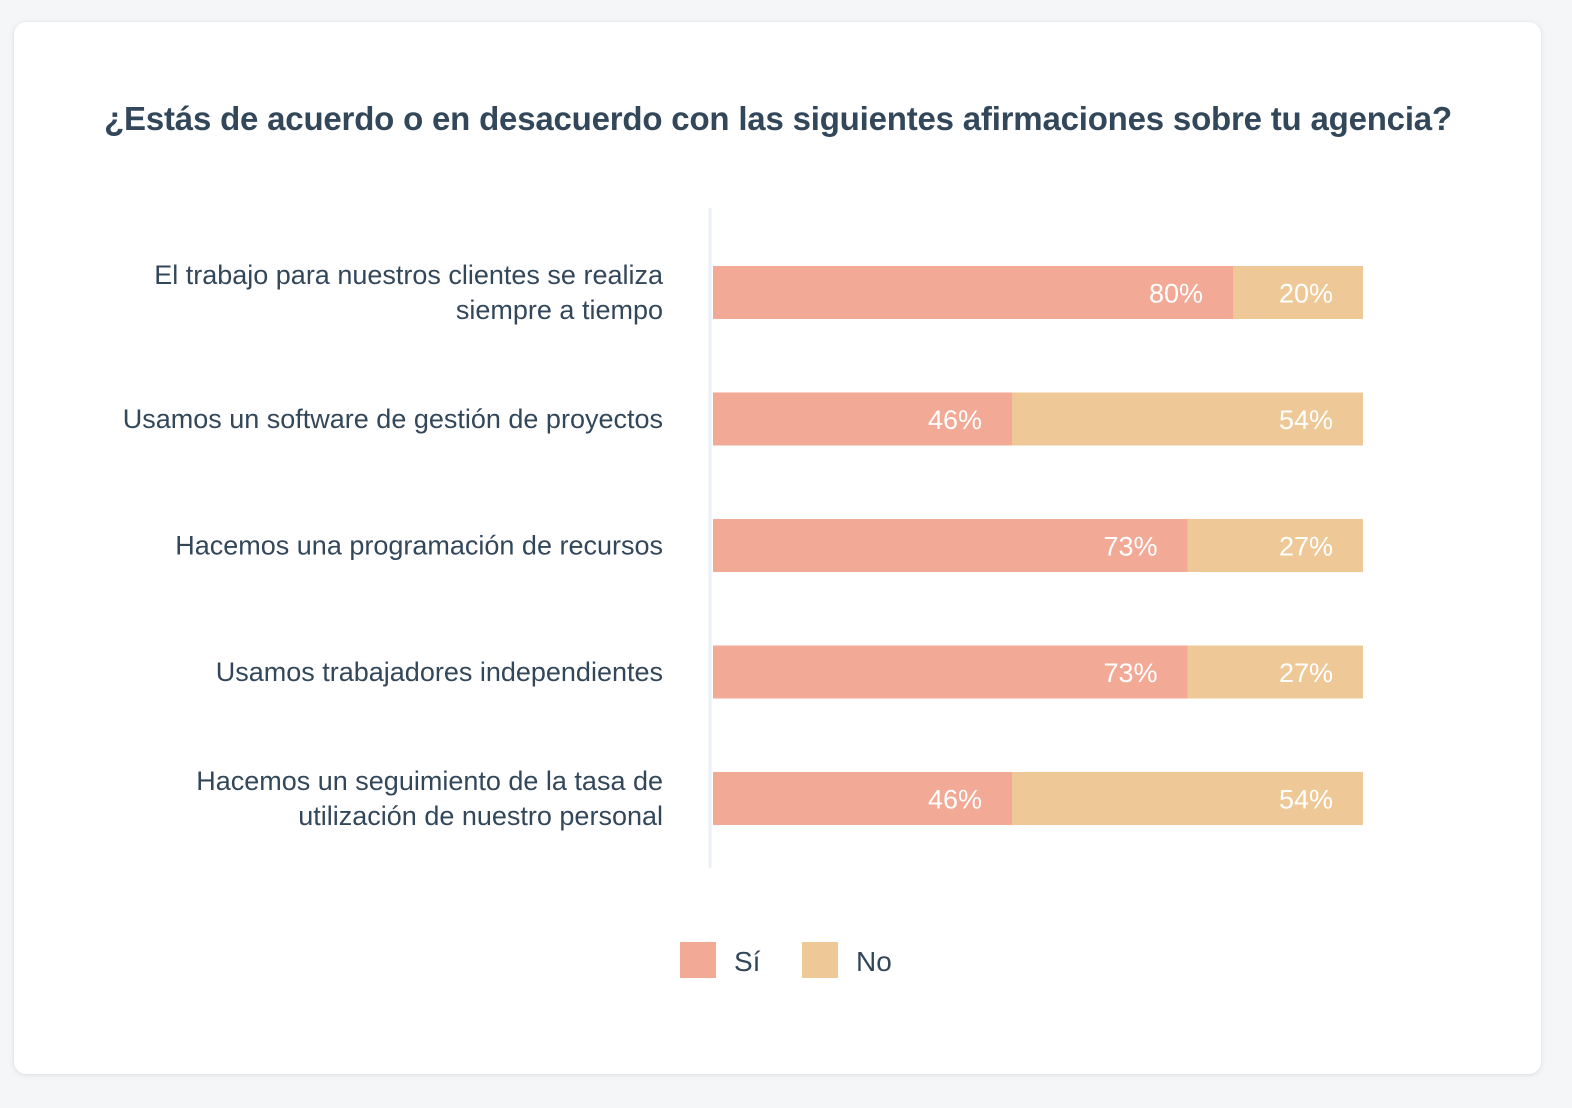 This screenshot has height=1108, width=1572. What do you see at coordinates (747, 961) in the screenshot?
I see `legend-label: Sí` at bounding box center [747, 961].